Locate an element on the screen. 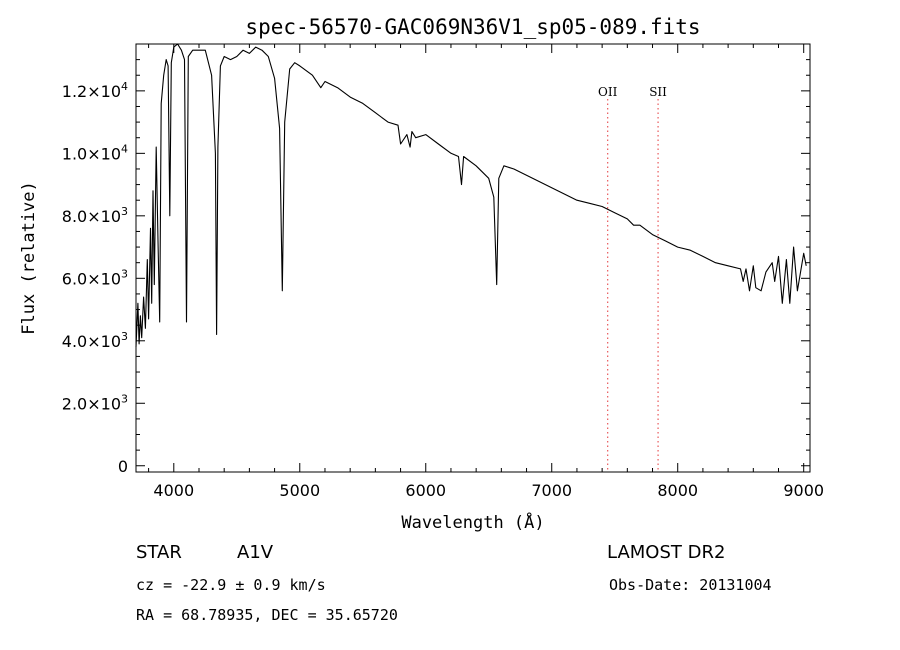 The width and height of the screenshot is (900, 650). x-tick-label: 8000 is located at coordinates (677, 490).